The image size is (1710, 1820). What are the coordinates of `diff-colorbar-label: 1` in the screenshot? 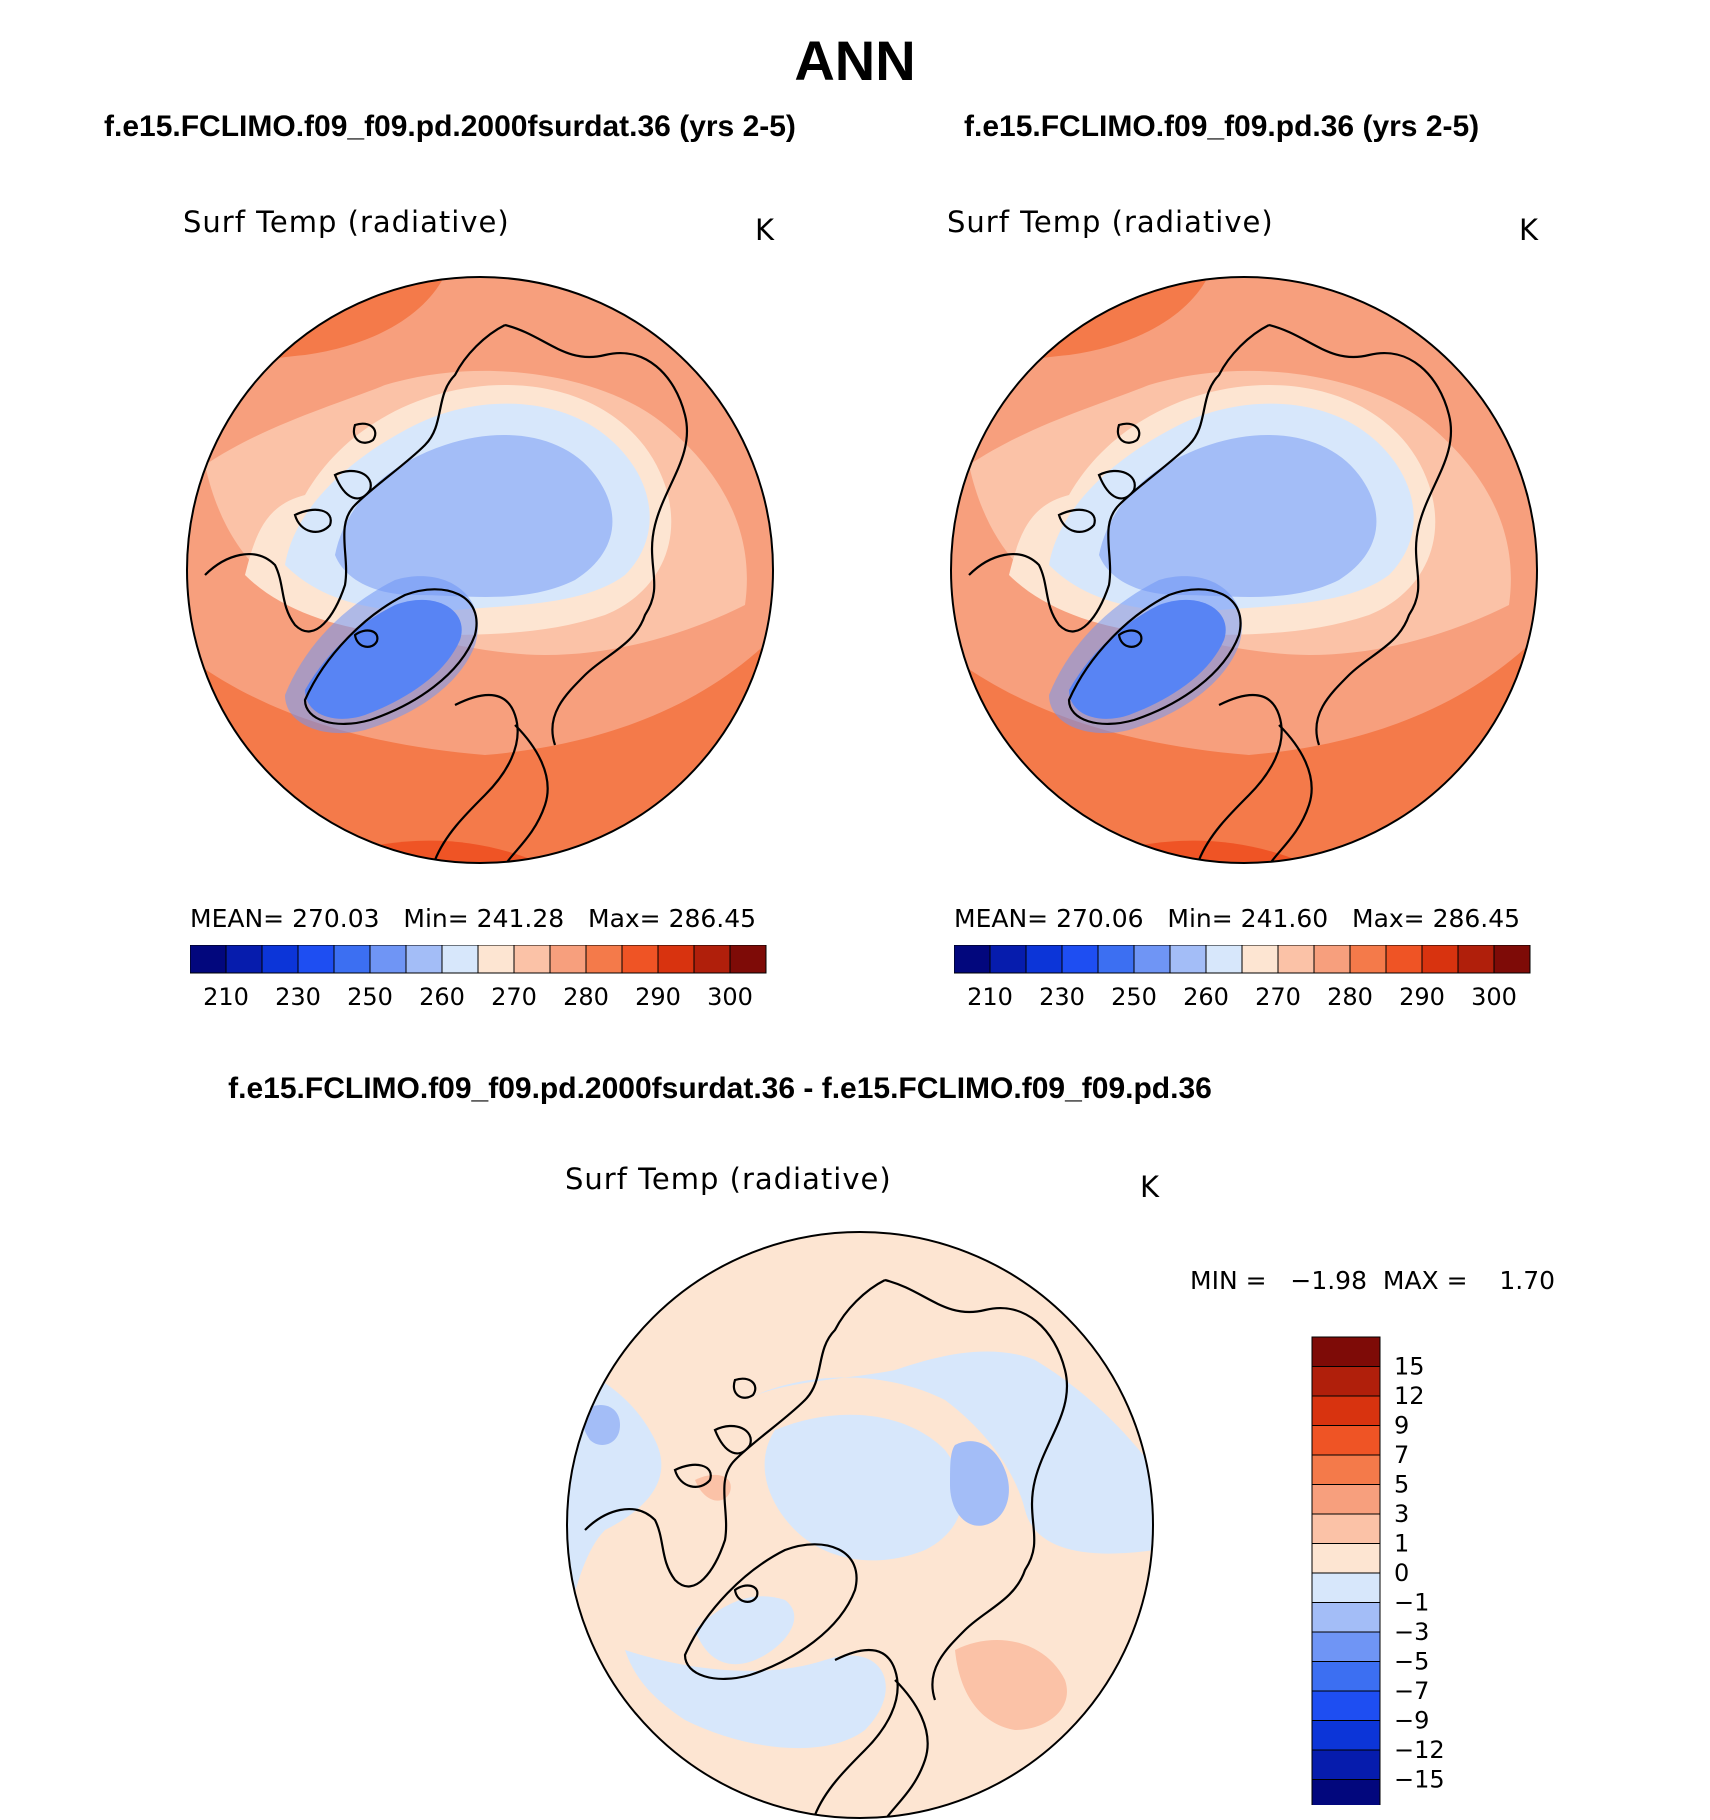 It's located at (1401, 1544).